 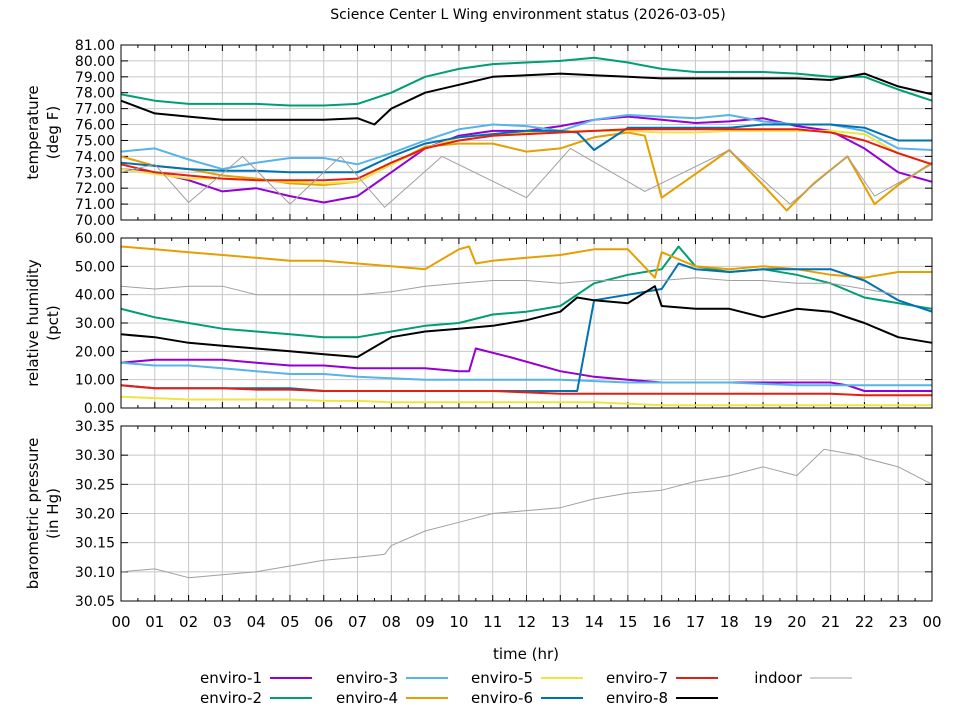 I want to click on x-tick-label: 19, so click(x=762, y=622).